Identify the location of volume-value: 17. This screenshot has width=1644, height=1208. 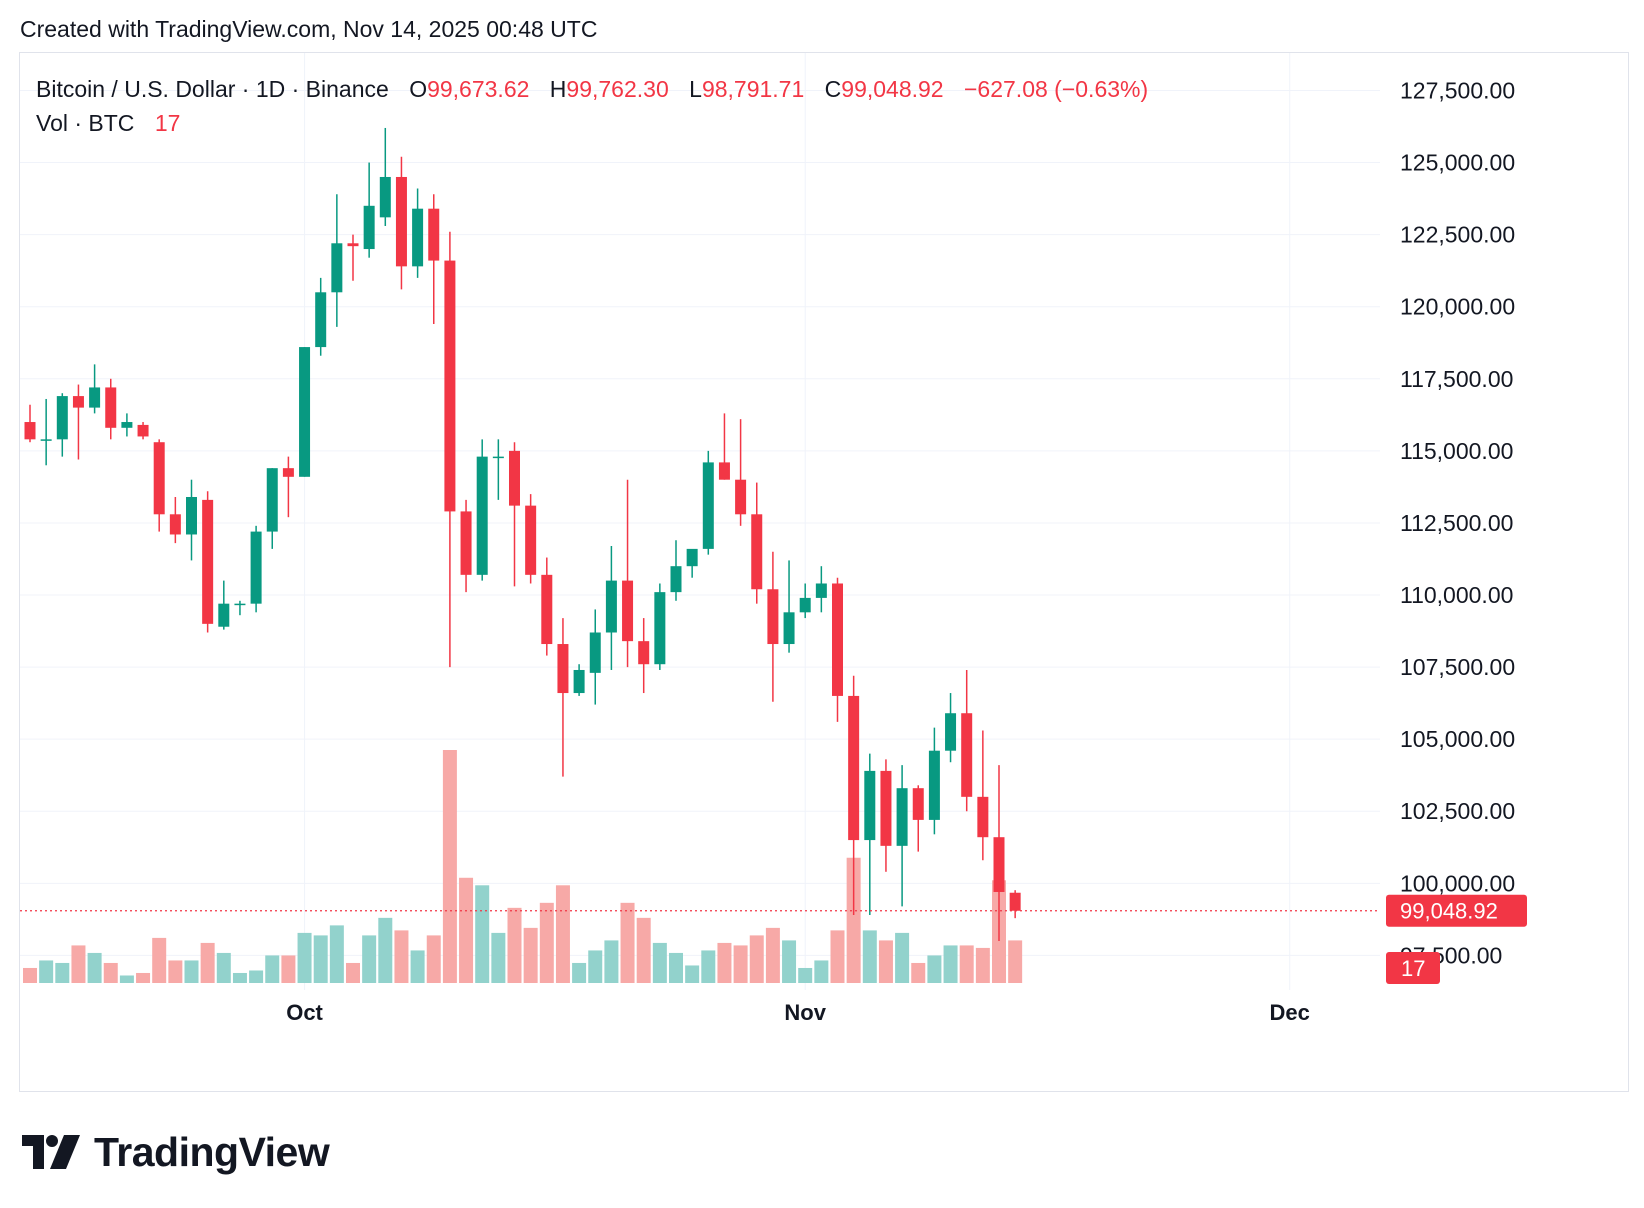
(167, 123).